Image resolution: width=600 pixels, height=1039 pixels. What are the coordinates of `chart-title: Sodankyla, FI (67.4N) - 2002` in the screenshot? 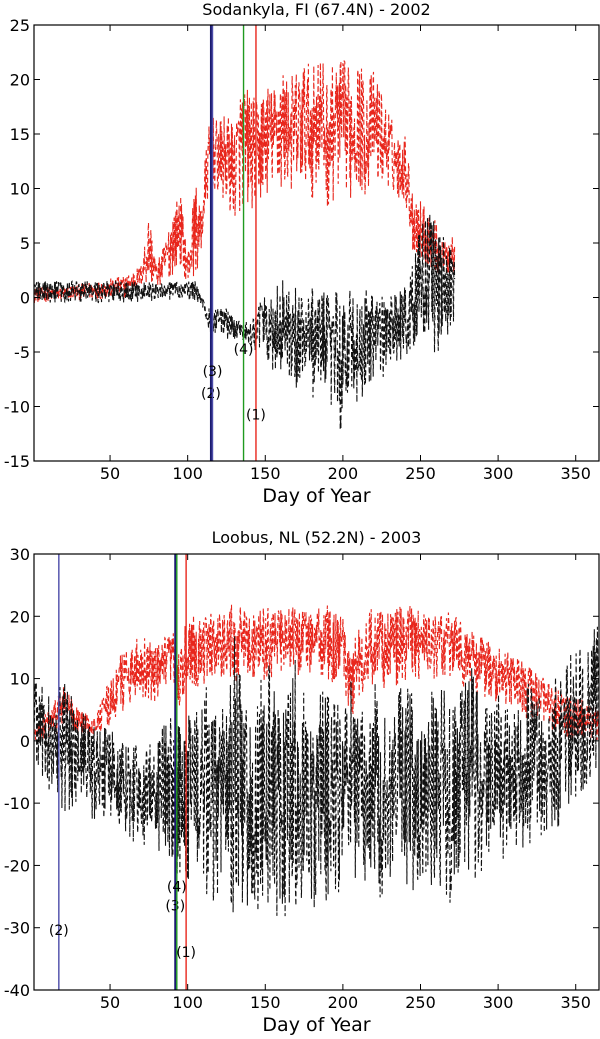 It's located at (316, 9).